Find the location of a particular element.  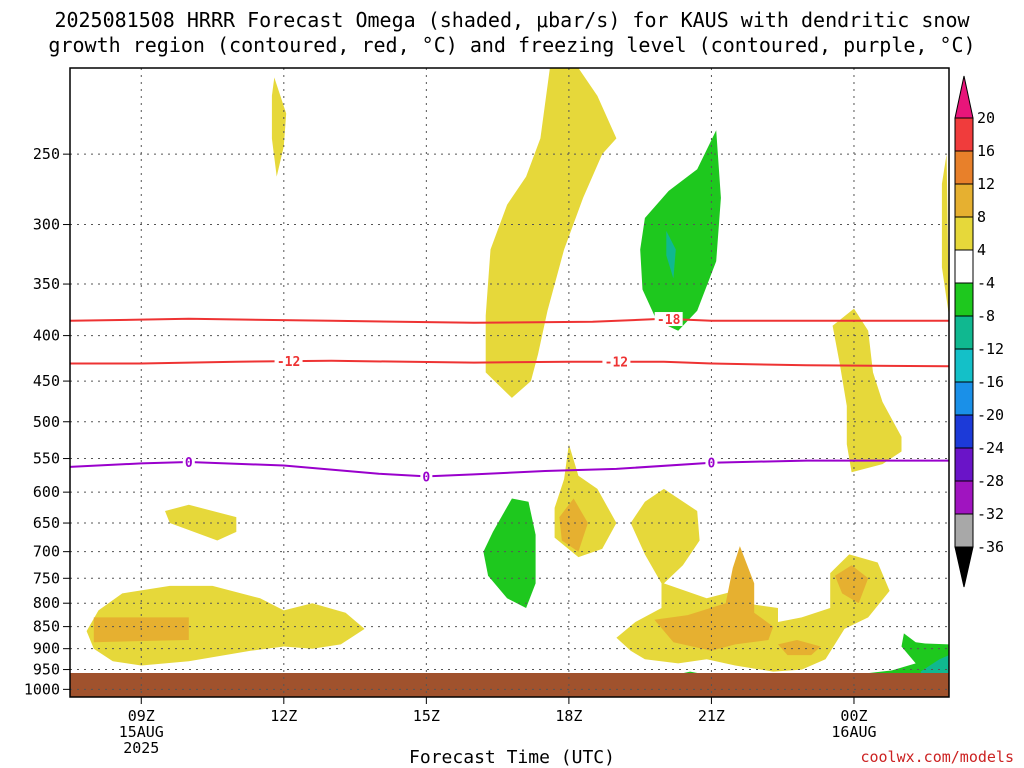

x-tick-label: 2025 is located at coordinates (141, 748).